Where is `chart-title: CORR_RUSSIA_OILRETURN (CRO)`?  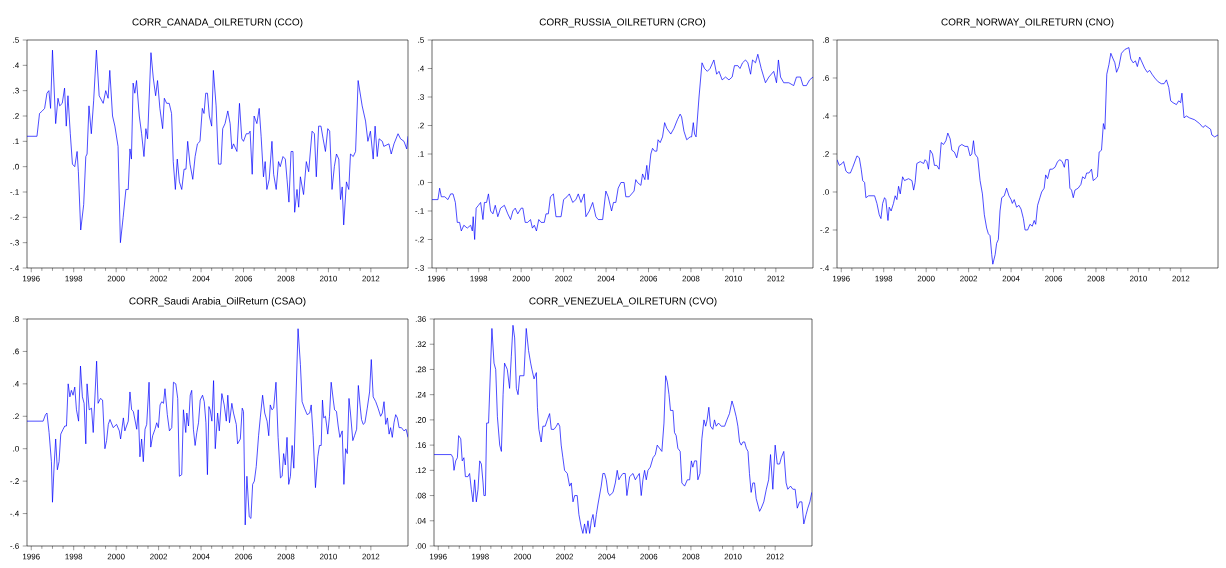 chart-title: CORR_RUSSIA_OILRETURN (CRO) is located at coordinates (622, 23).